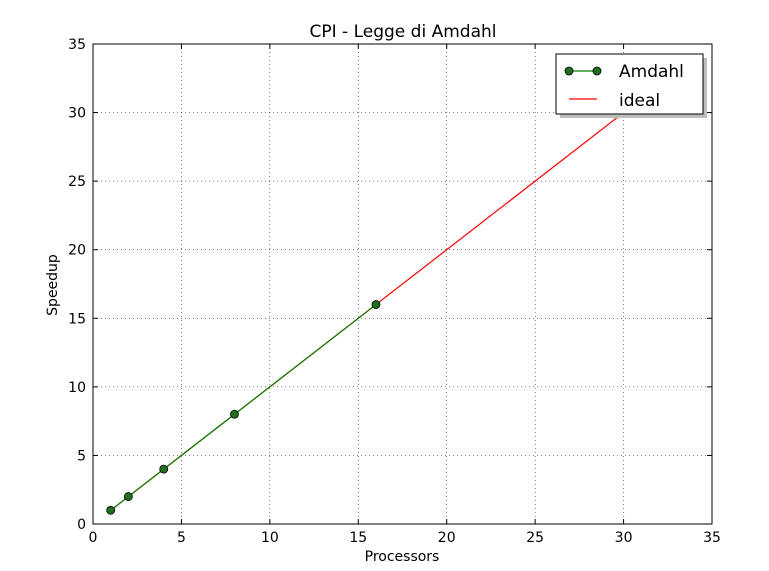  I want to click on y-tick-label: 30, so click(77, 114).